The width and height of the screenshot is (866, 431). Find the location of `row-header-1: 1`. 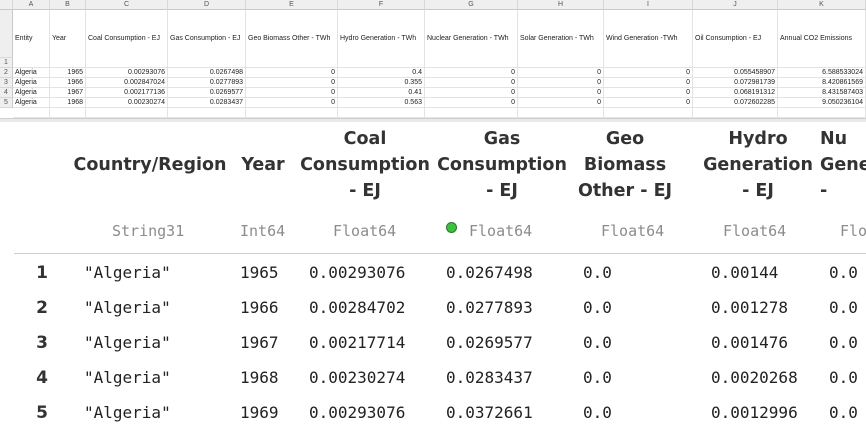

row-header-1: 1 is located at coordinates (6, 63).